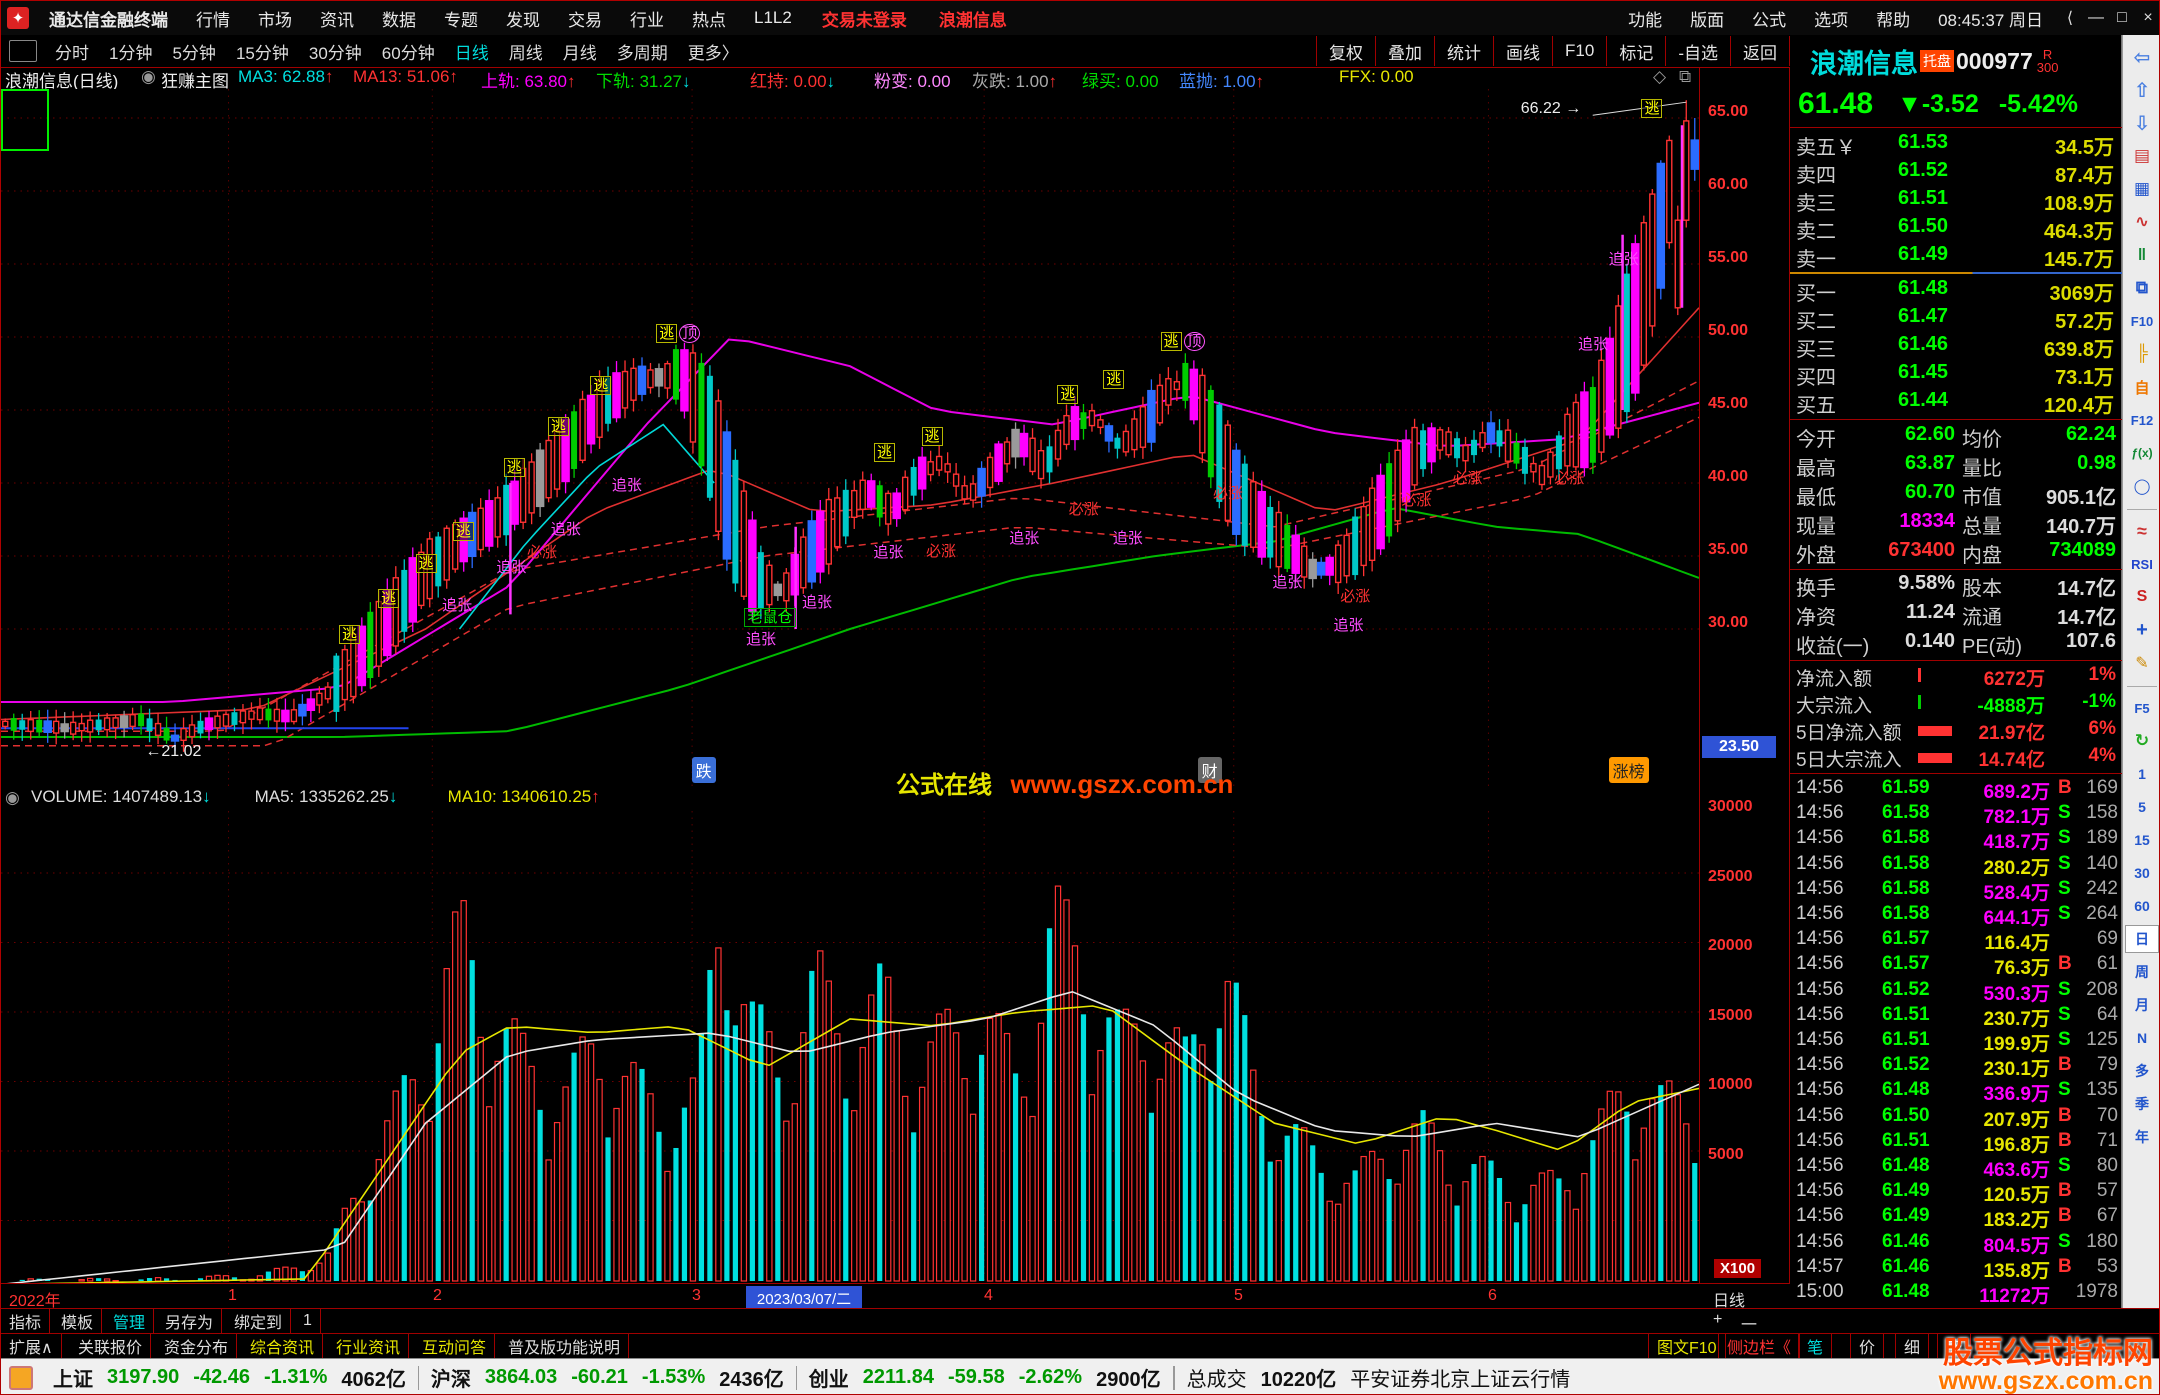  Describe the element at coordinates (2142, 453) in the screenshot. I see `formula-icon: ƒ(x)` at that location.